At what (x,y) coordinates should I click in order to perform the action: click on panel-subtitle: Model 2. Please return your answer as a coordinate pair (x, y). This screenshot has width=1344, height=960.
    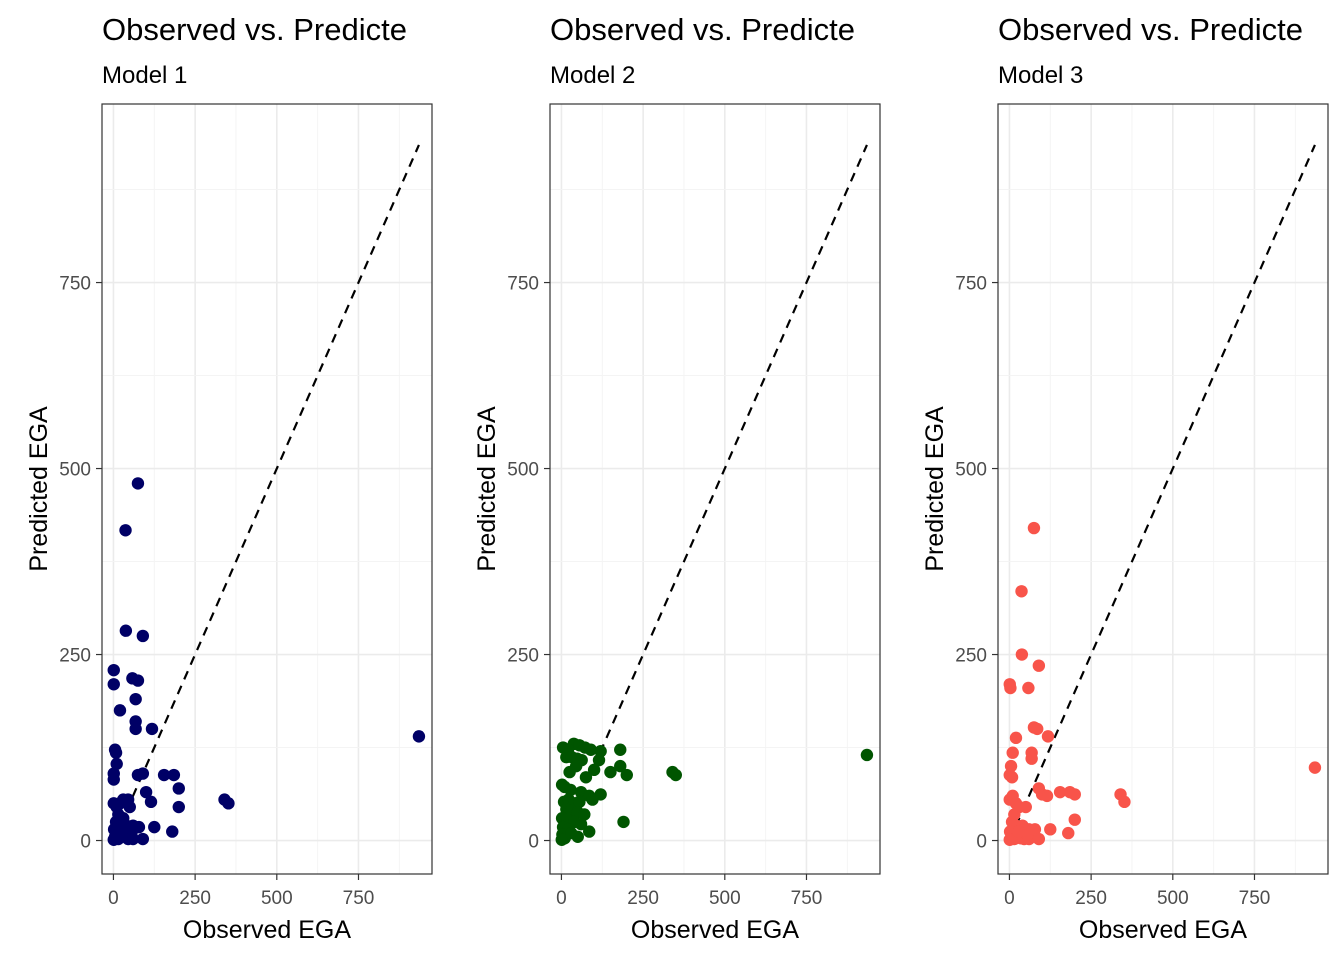
    Looking at the image, I should click on (592, 75).